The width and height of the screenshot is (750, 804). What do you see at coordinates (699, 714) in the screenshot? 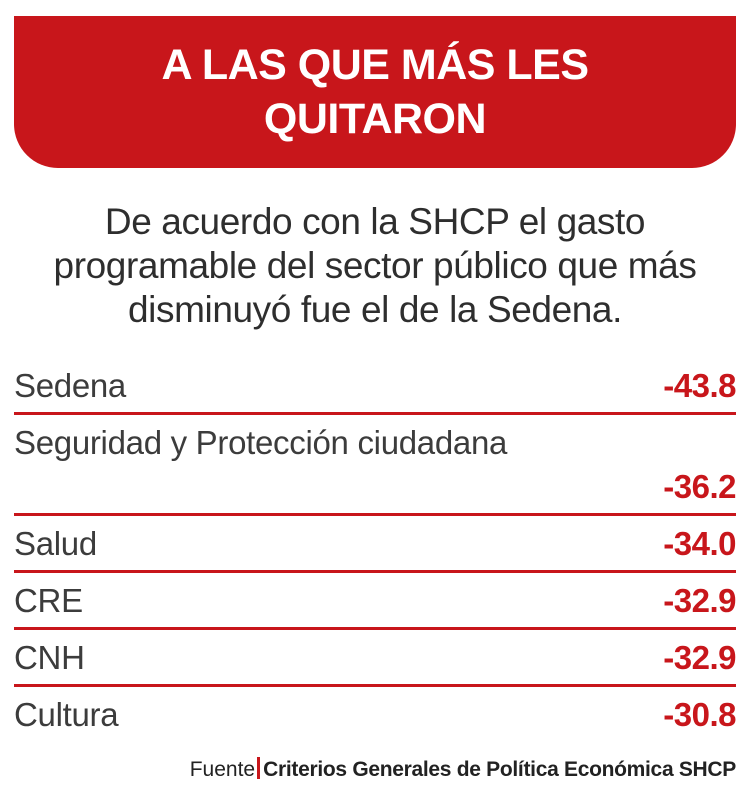
I see `row-value: -30.8` at bounding box center [699, 714].